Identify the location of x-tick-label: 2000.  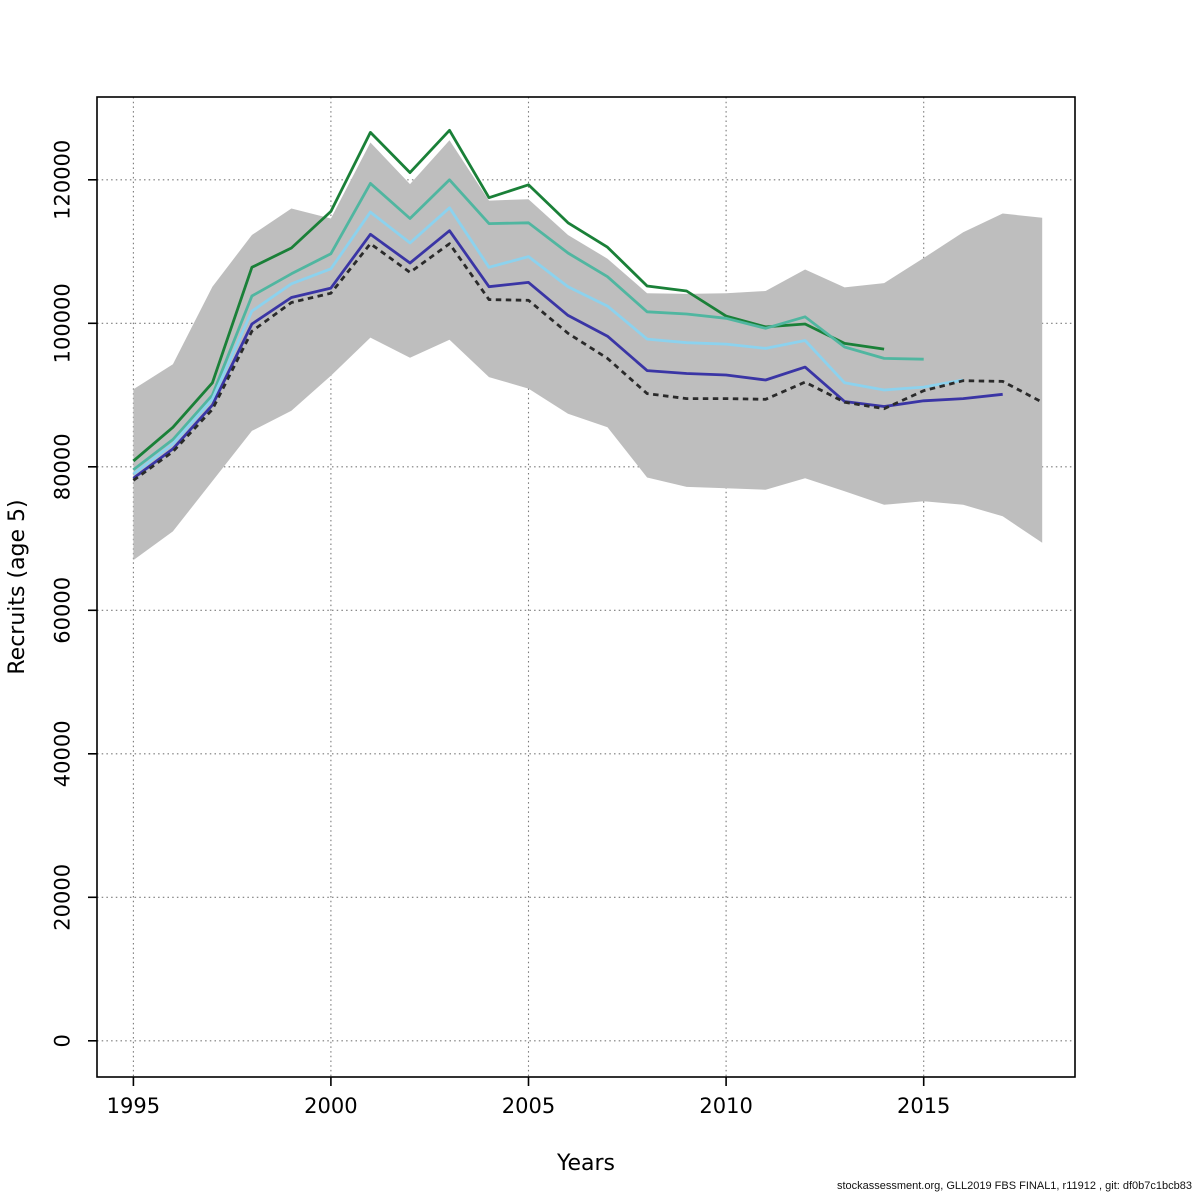
(330, 1106).